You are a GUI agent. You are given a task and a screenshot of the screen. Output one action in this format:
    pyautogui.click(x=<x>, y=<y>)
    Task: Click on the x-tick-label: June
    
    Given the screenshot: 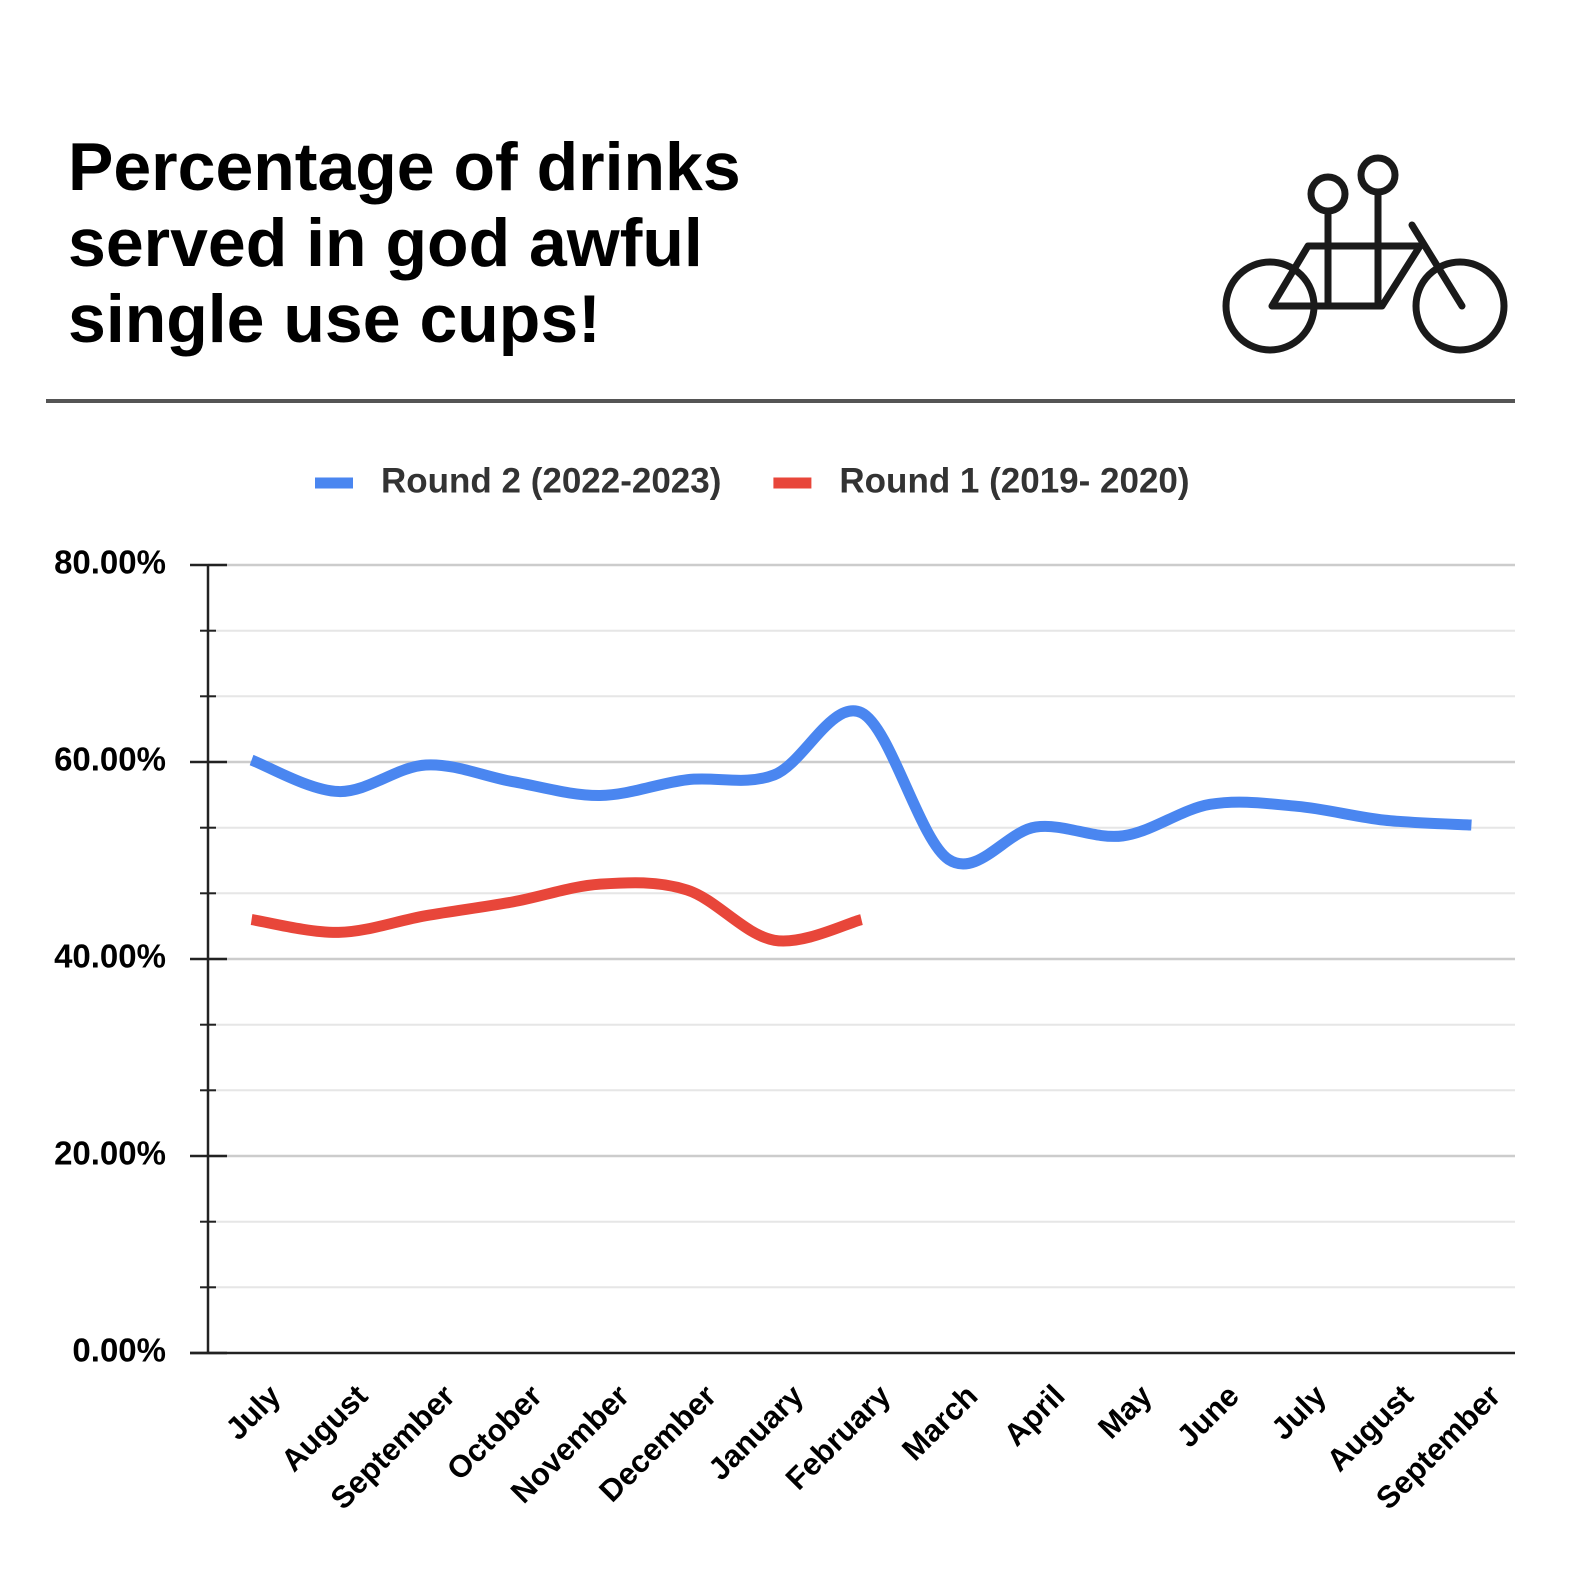 What is the action you would take?
    pyautogui.click(x=1208, y=1416)
    